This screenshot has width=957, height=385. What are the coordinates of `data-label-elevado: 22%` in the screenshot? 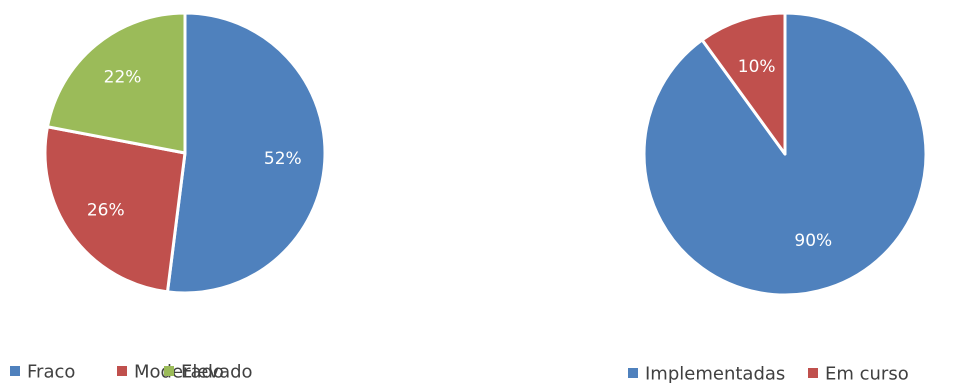 It's located at (123, 77).